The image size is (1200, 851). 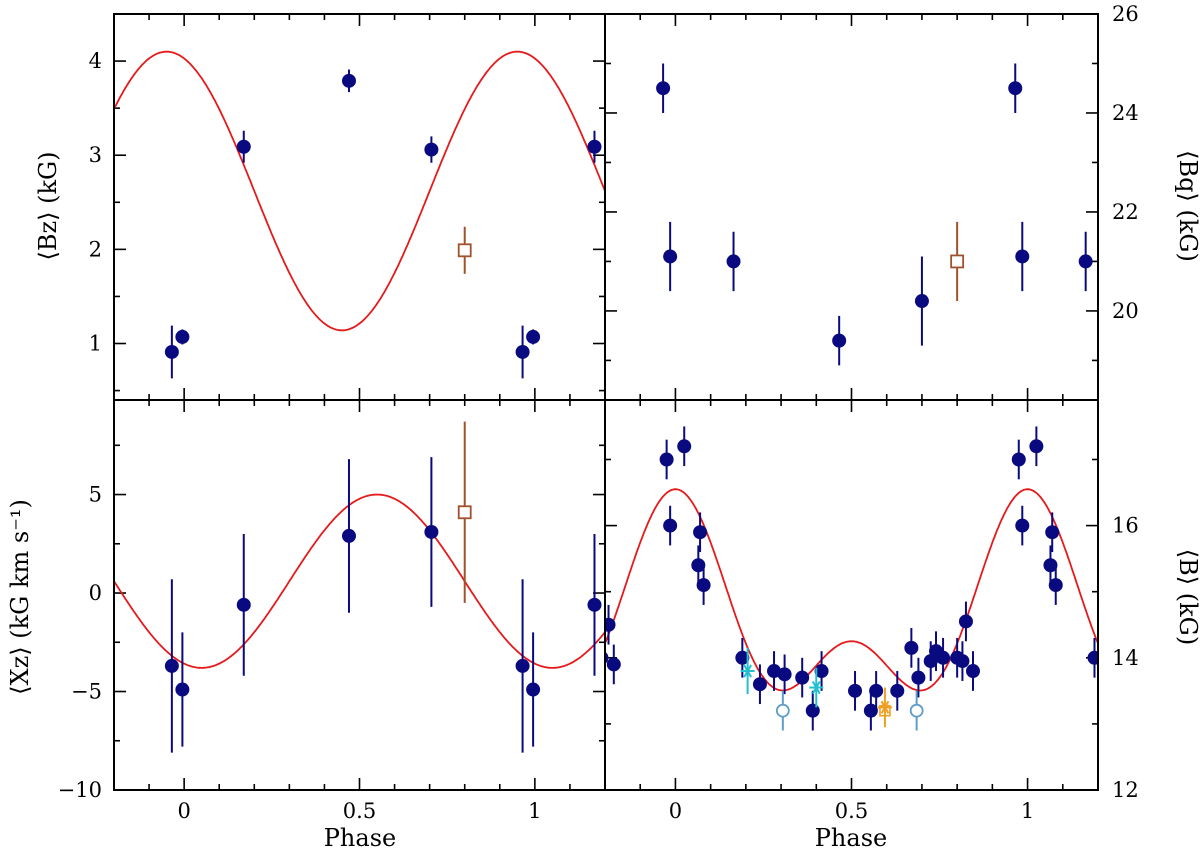 What do you see at coordinates (1125, 790) in the screenshot?
I see `y-tick-label: 12` at bounding box center [1125, 790].